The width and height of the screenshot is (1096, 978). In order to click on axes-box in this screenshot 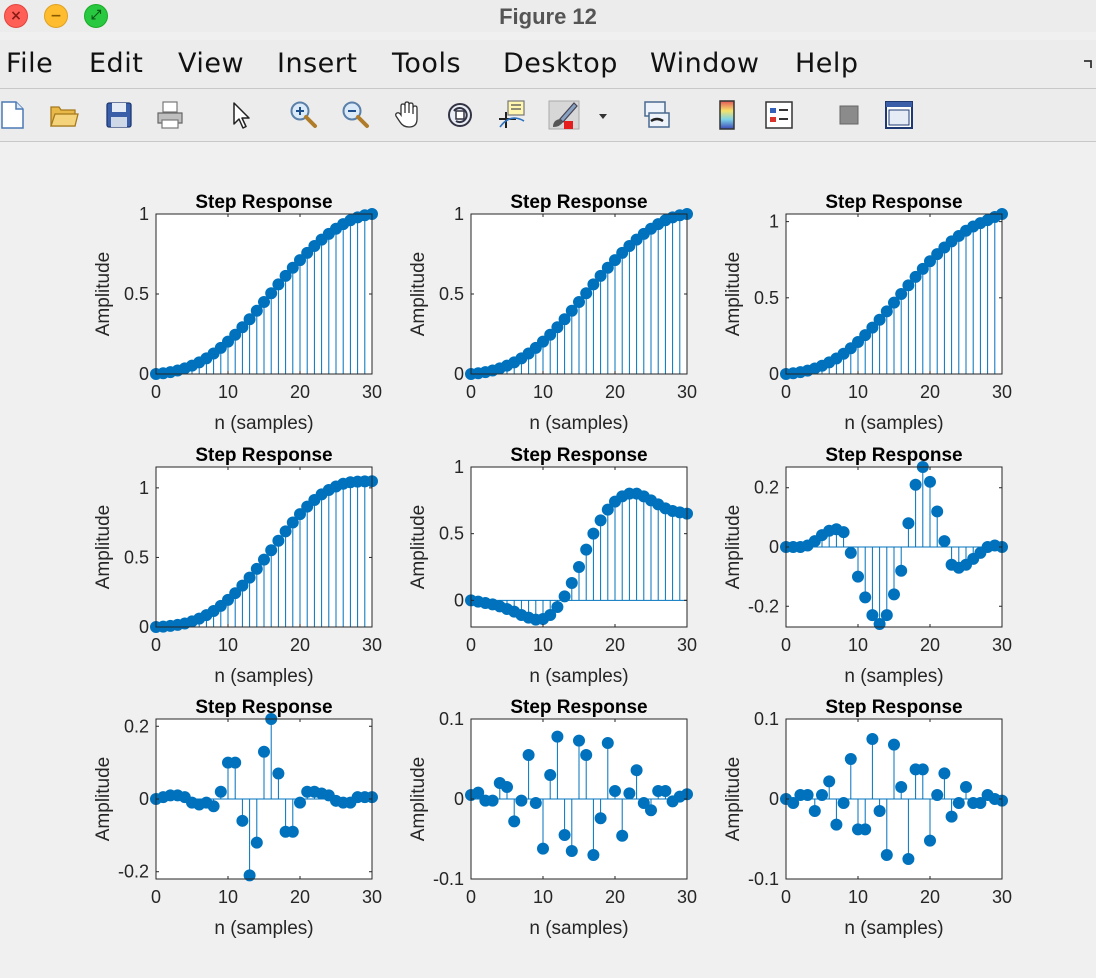, I will do `click(894, 294)`.